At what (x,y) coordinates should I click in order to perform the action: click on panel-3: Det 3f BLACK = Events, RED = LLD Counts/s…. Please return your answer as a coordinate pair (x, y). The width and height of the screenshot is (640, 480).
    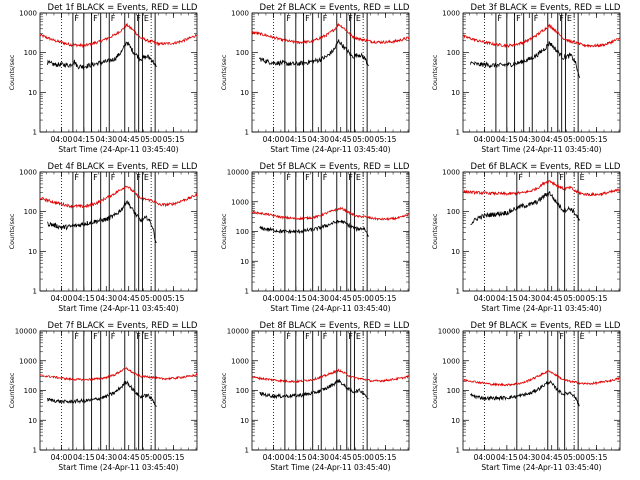
    Looking at the image, I should click on (526, 78).